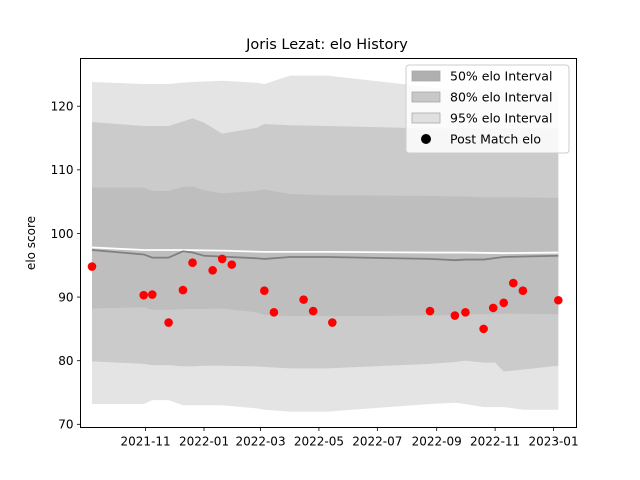 The image size is (640, 480). What do you see at coordinates (501, 76) in the screenshot?
I see `legend-label: 50% elo Interval` at bounding box center [501, 76].